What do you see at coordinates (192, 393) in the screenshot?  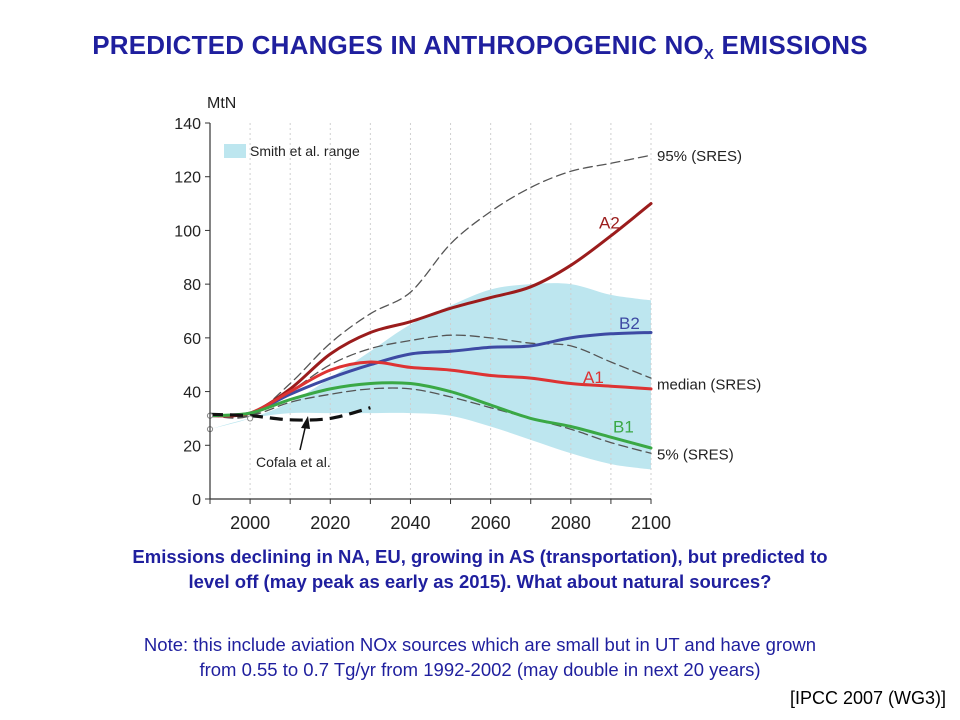 I see `y-tick-label: 40` at bounding box center [192, 393].